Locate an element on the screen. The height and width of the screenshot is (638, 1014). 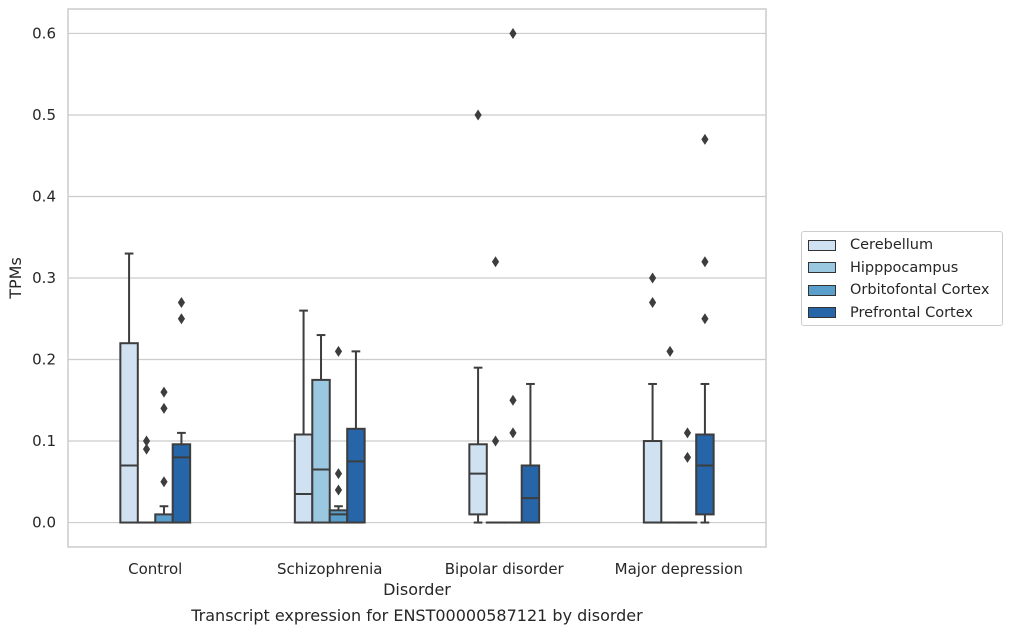
x-tick-label: Schizophrenia is located at coordinates (329, 569).